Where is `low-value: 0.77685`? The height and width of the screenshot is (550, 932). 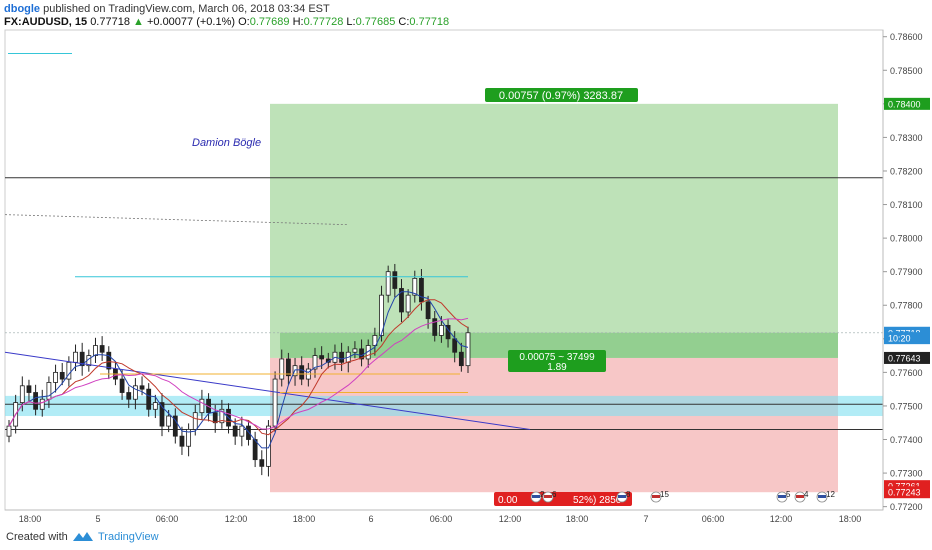 low-value: 0.77685 is located at coordinates (375, 22).